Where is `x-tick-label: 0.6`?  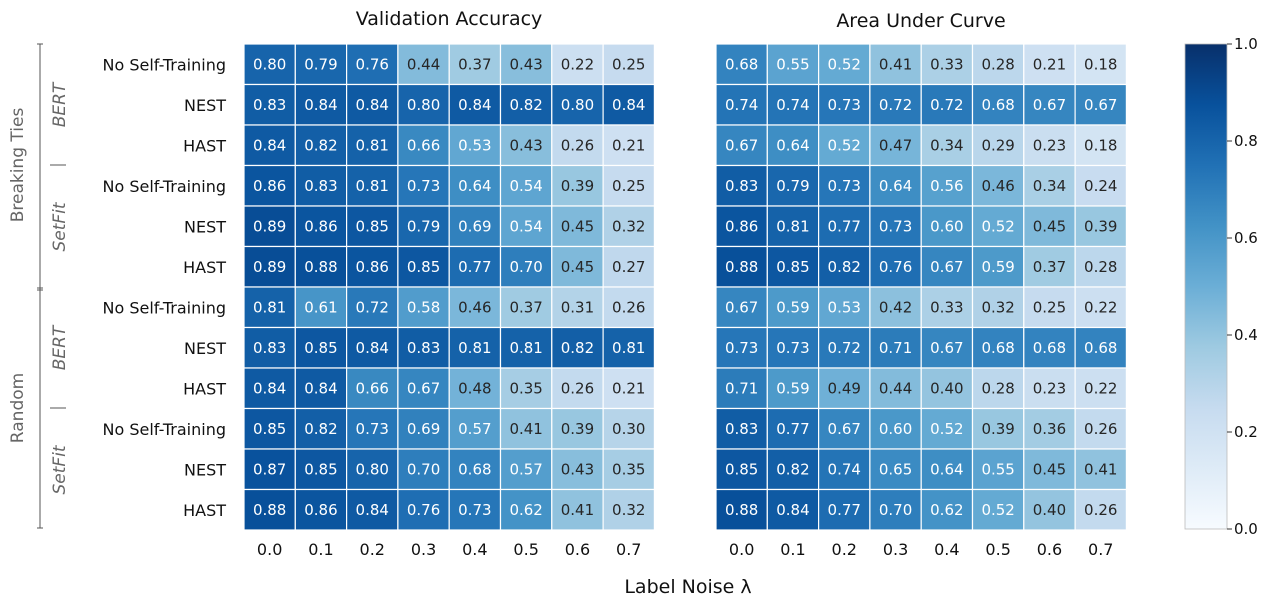
x-tick-label: 0.6 is located at coordinates (577, 549).